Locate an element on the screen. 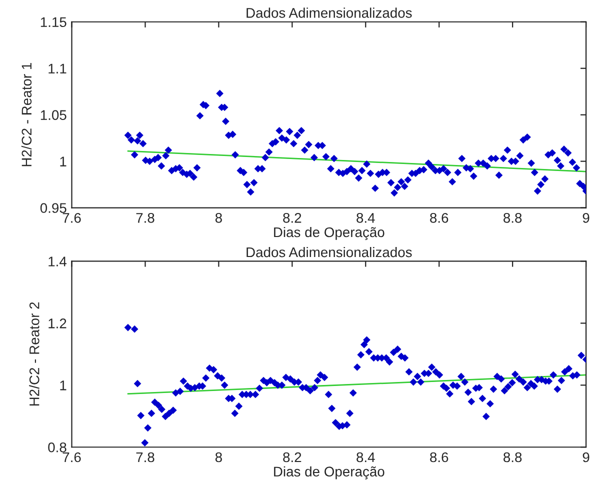 This screenshot has height=486, width=598. y-axis-title: H2/C2 - Reator 2 is located at coordinates (34, 354).